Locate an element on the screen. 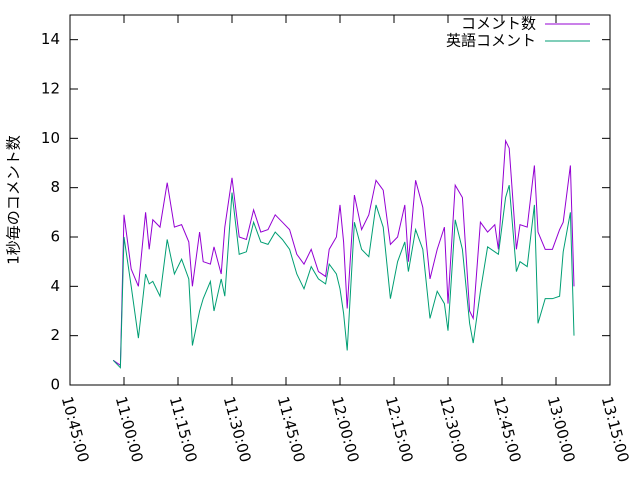  y-tick-label: 10 is located at coordinates (50, 138).